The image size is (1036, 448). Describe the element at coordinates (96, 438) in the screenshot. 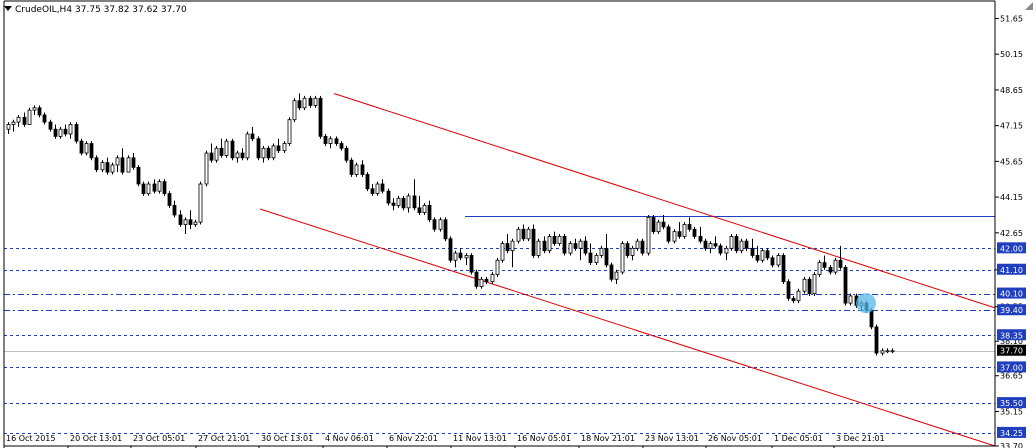

I see `x-tick-label: 20 Oct 13:01` at that location.